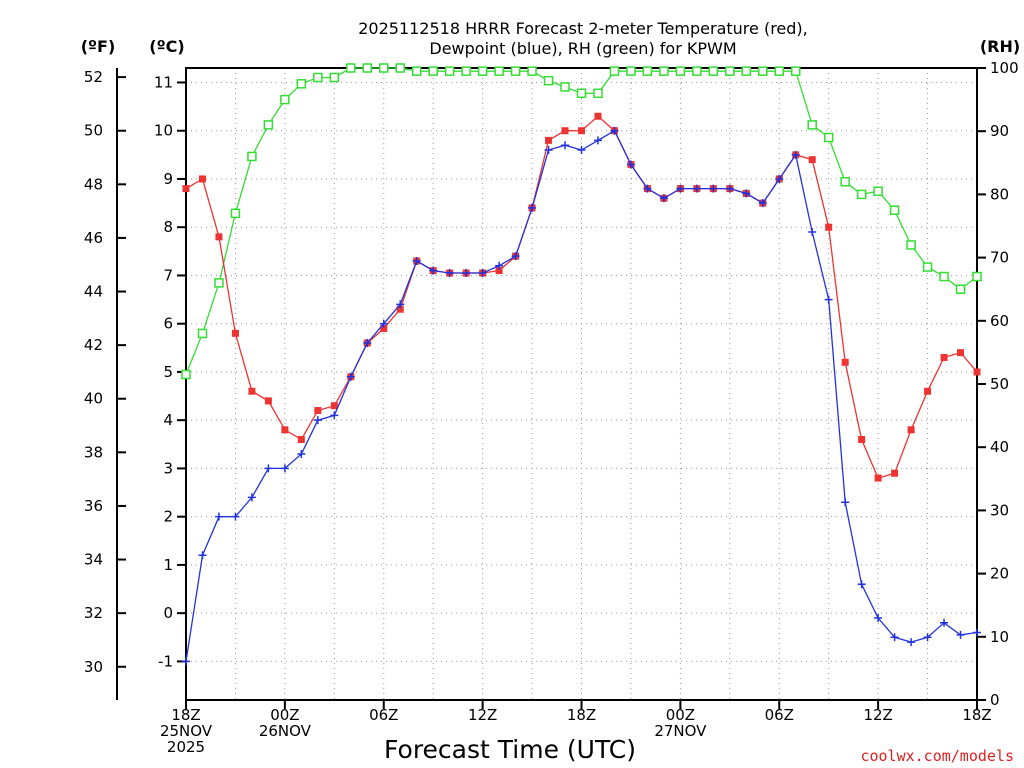 This screenshot has width=1024, height=768. I want to click on x-tick-label-line: 27NOV, so click(680, 731).